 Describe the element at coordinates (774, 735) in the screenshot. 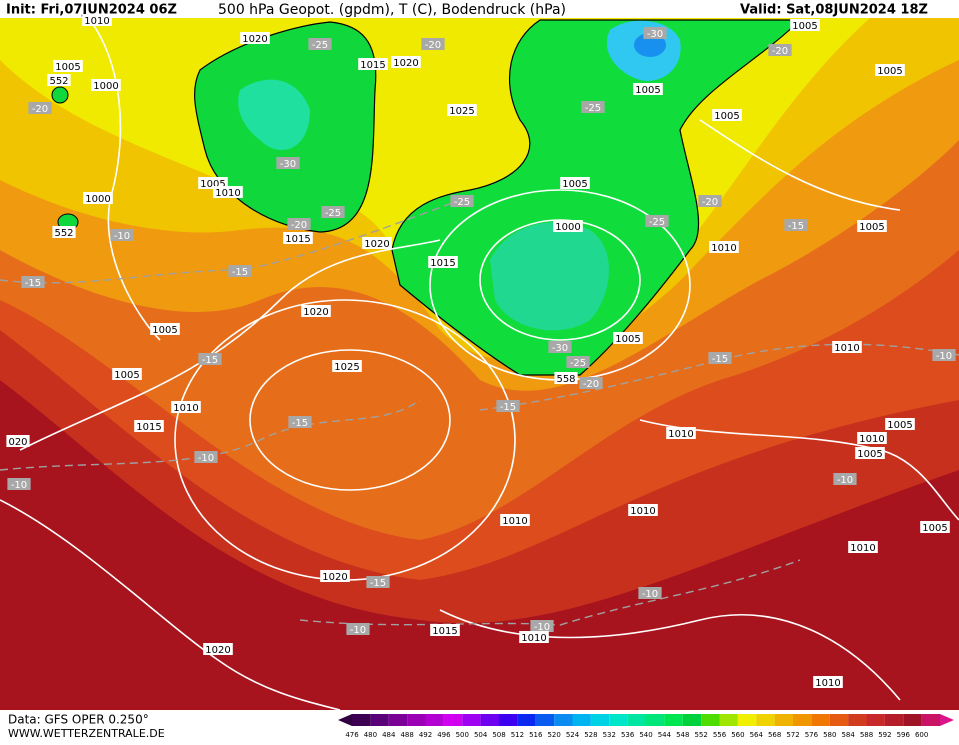

I see `colorbar-label: 568` at that location.